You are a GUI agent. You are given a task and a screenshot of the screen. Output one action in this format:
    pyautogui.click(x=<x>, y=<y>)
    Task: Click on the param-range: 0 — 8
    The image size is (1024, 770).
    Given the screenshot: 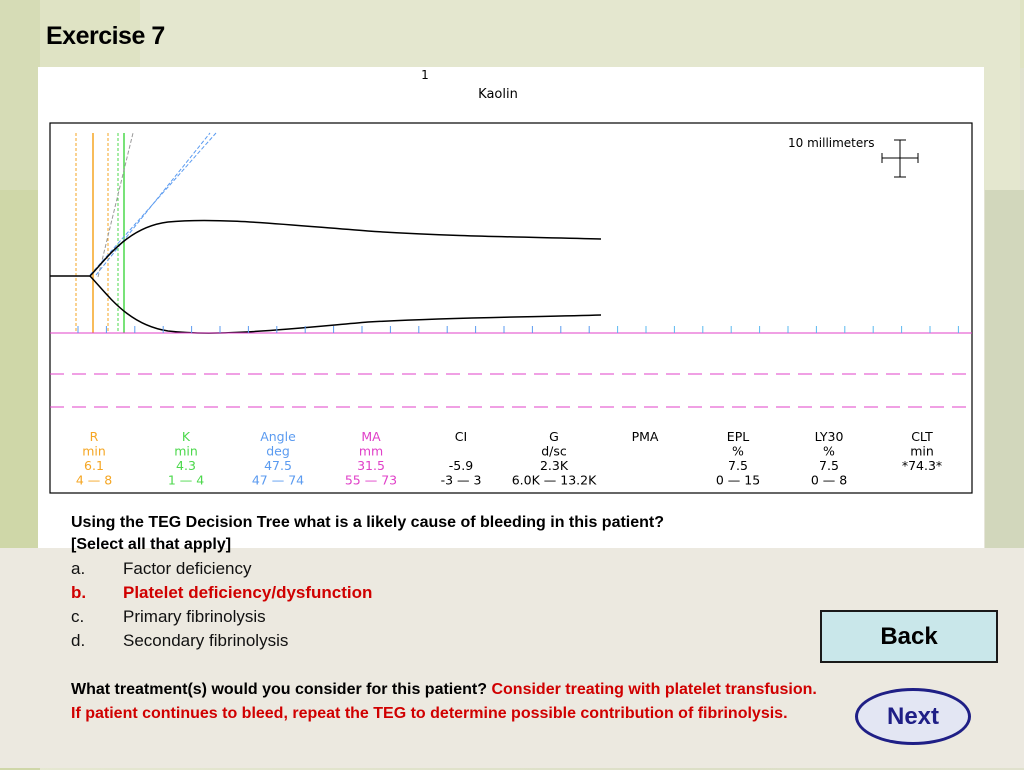 What is the action you would take?
    pyautogui.click(x=829, y=480)
    